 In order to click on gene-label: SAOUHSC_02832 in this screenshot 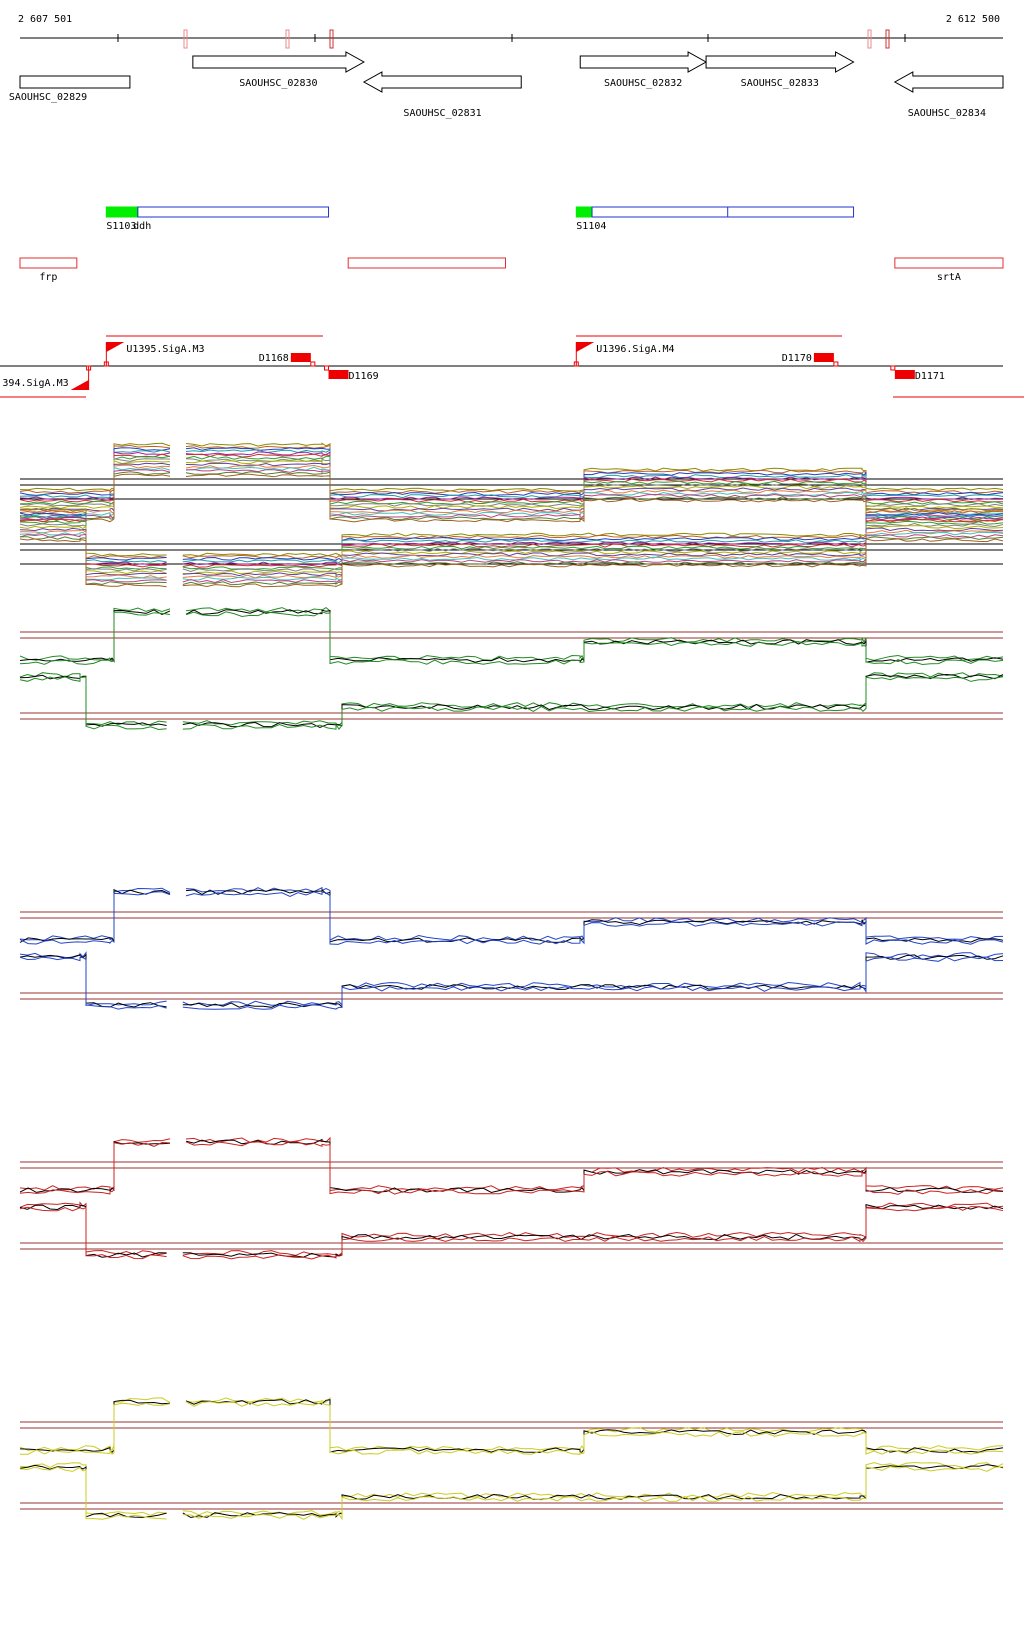, I will do `click(643, 83)`.